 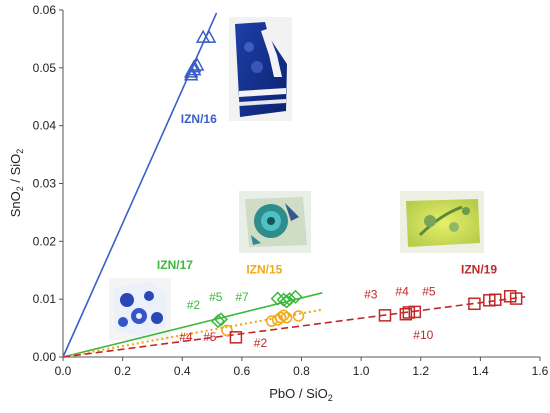 I want to click on y-tick-label: 0.05, so click(x=45, y=68).